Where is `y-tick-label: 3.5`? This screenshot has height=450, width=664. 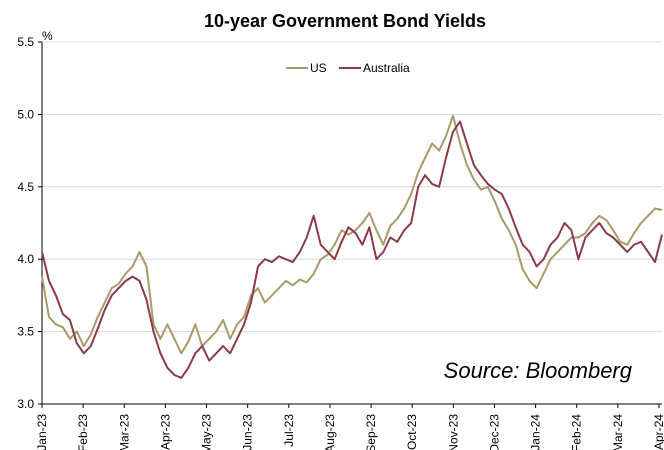
y-tick-label: 3.5 is located at coordinates (25, 332).